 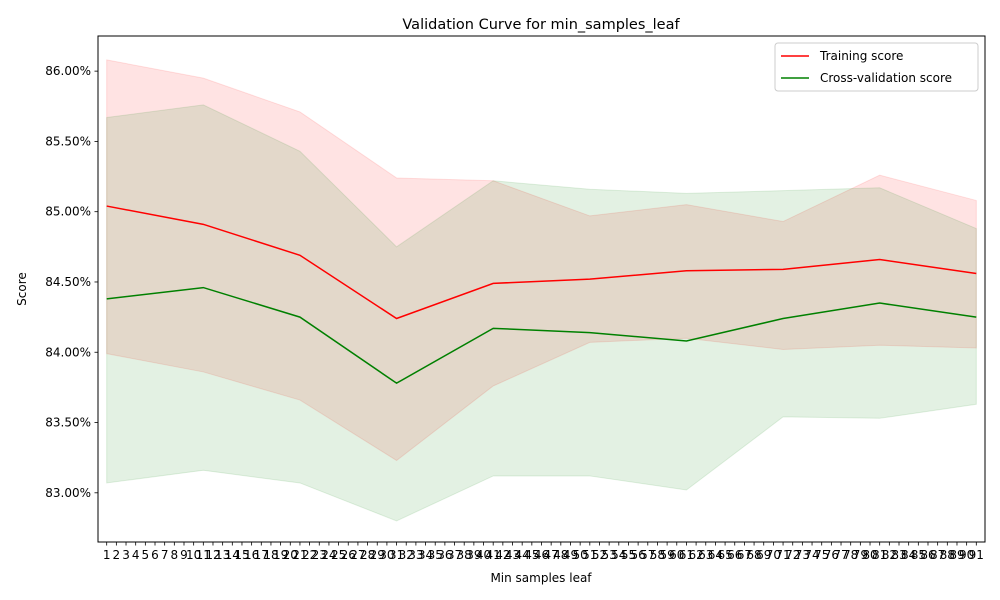 I want to click on x-tick-label: 14, so click(x=232, y=555).